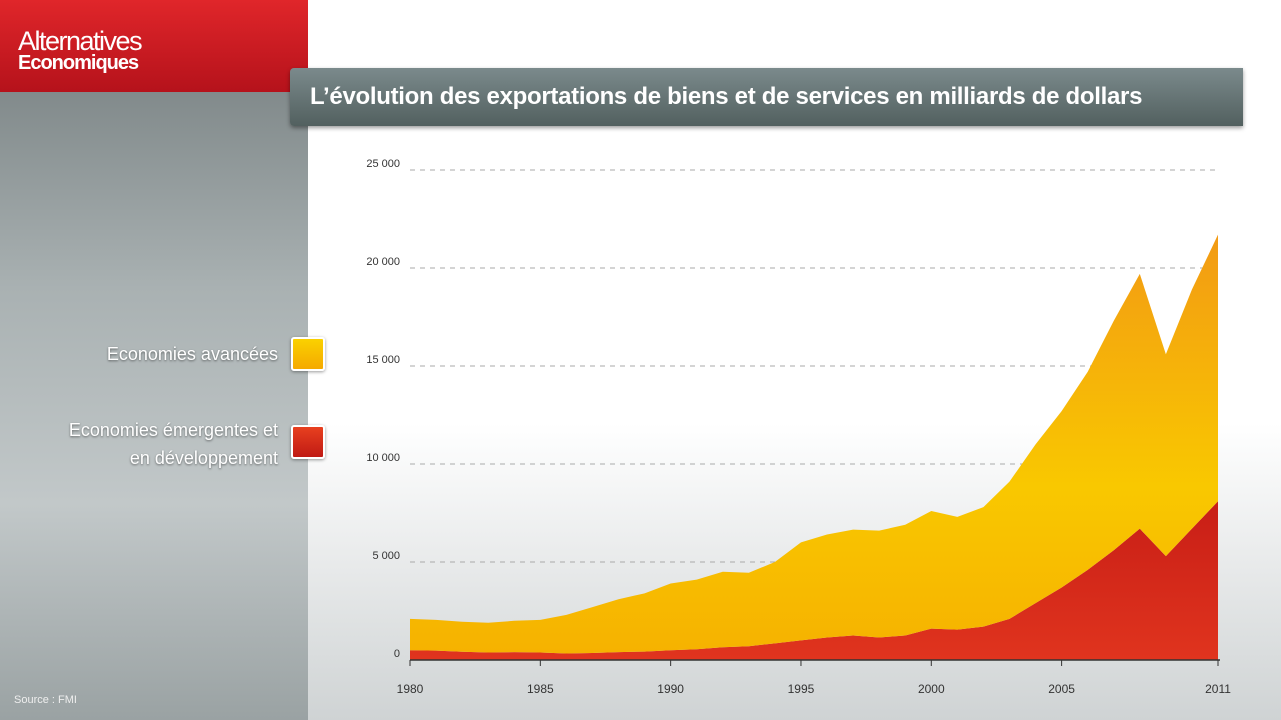  What do you see at coordinates (397, 654) in the screenshot?
I see `y-tick-label: 0` at bounding box center [397, 654].